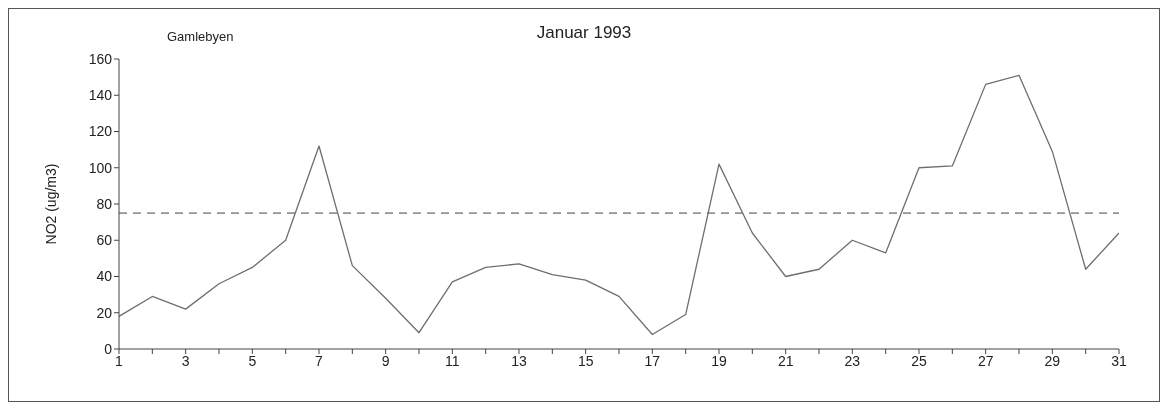 Image resolution: width=1172 pixels, height=416 pixels. Describe the element at coordinates (319, 360) in the screenshot. I see `x-tick-label: 7` at that location.